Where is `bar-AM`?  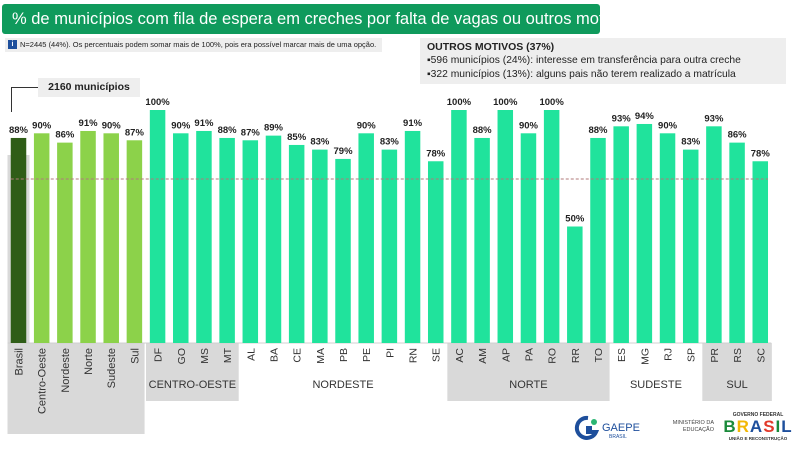 bar-AM is located at coordinates (482, 240).